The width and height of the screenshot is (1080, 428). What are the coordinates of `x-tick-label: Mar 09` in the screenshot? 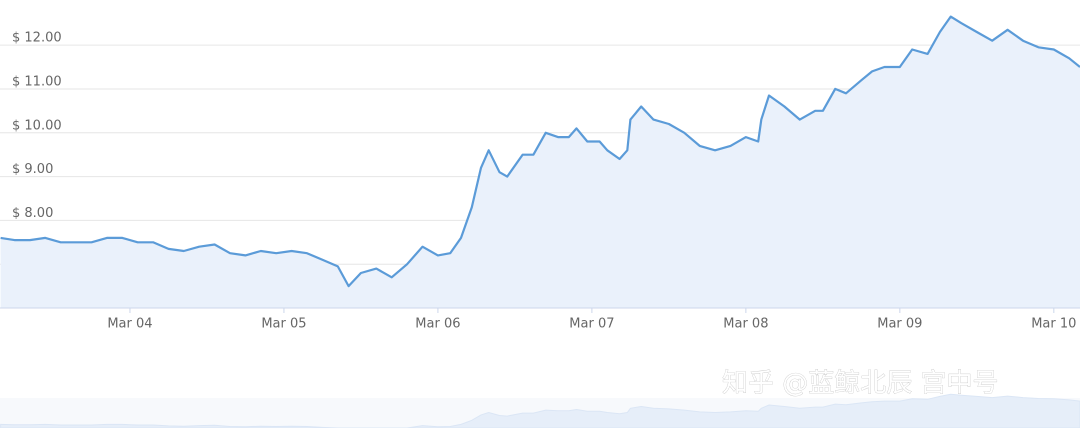 It's located at (899, 324).